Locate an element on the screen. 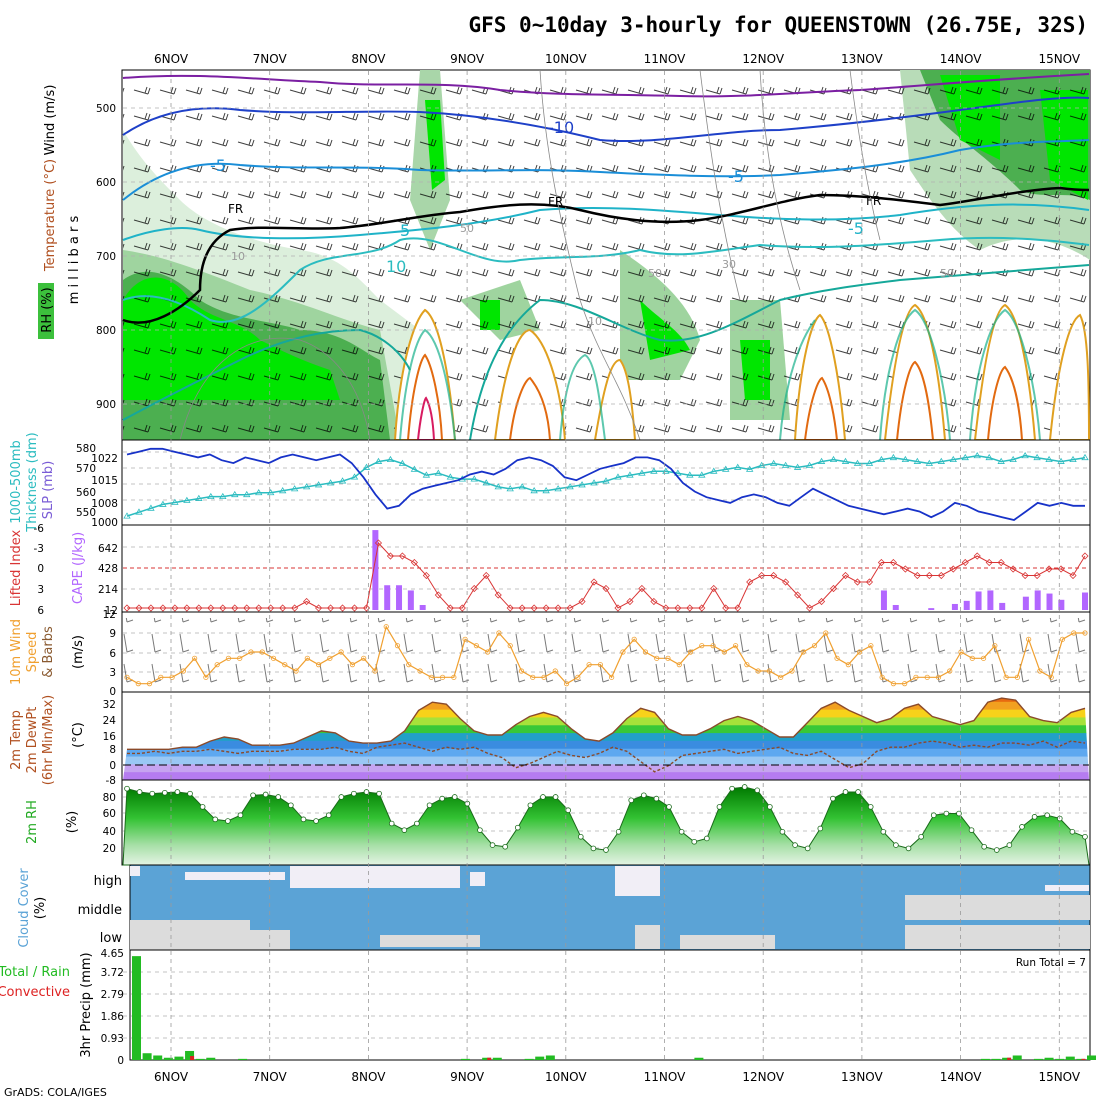 Image resolution: width=1100 pixels, height=1100 pixels. y-tick-label: 1000 is located at coordinates (104, 523).